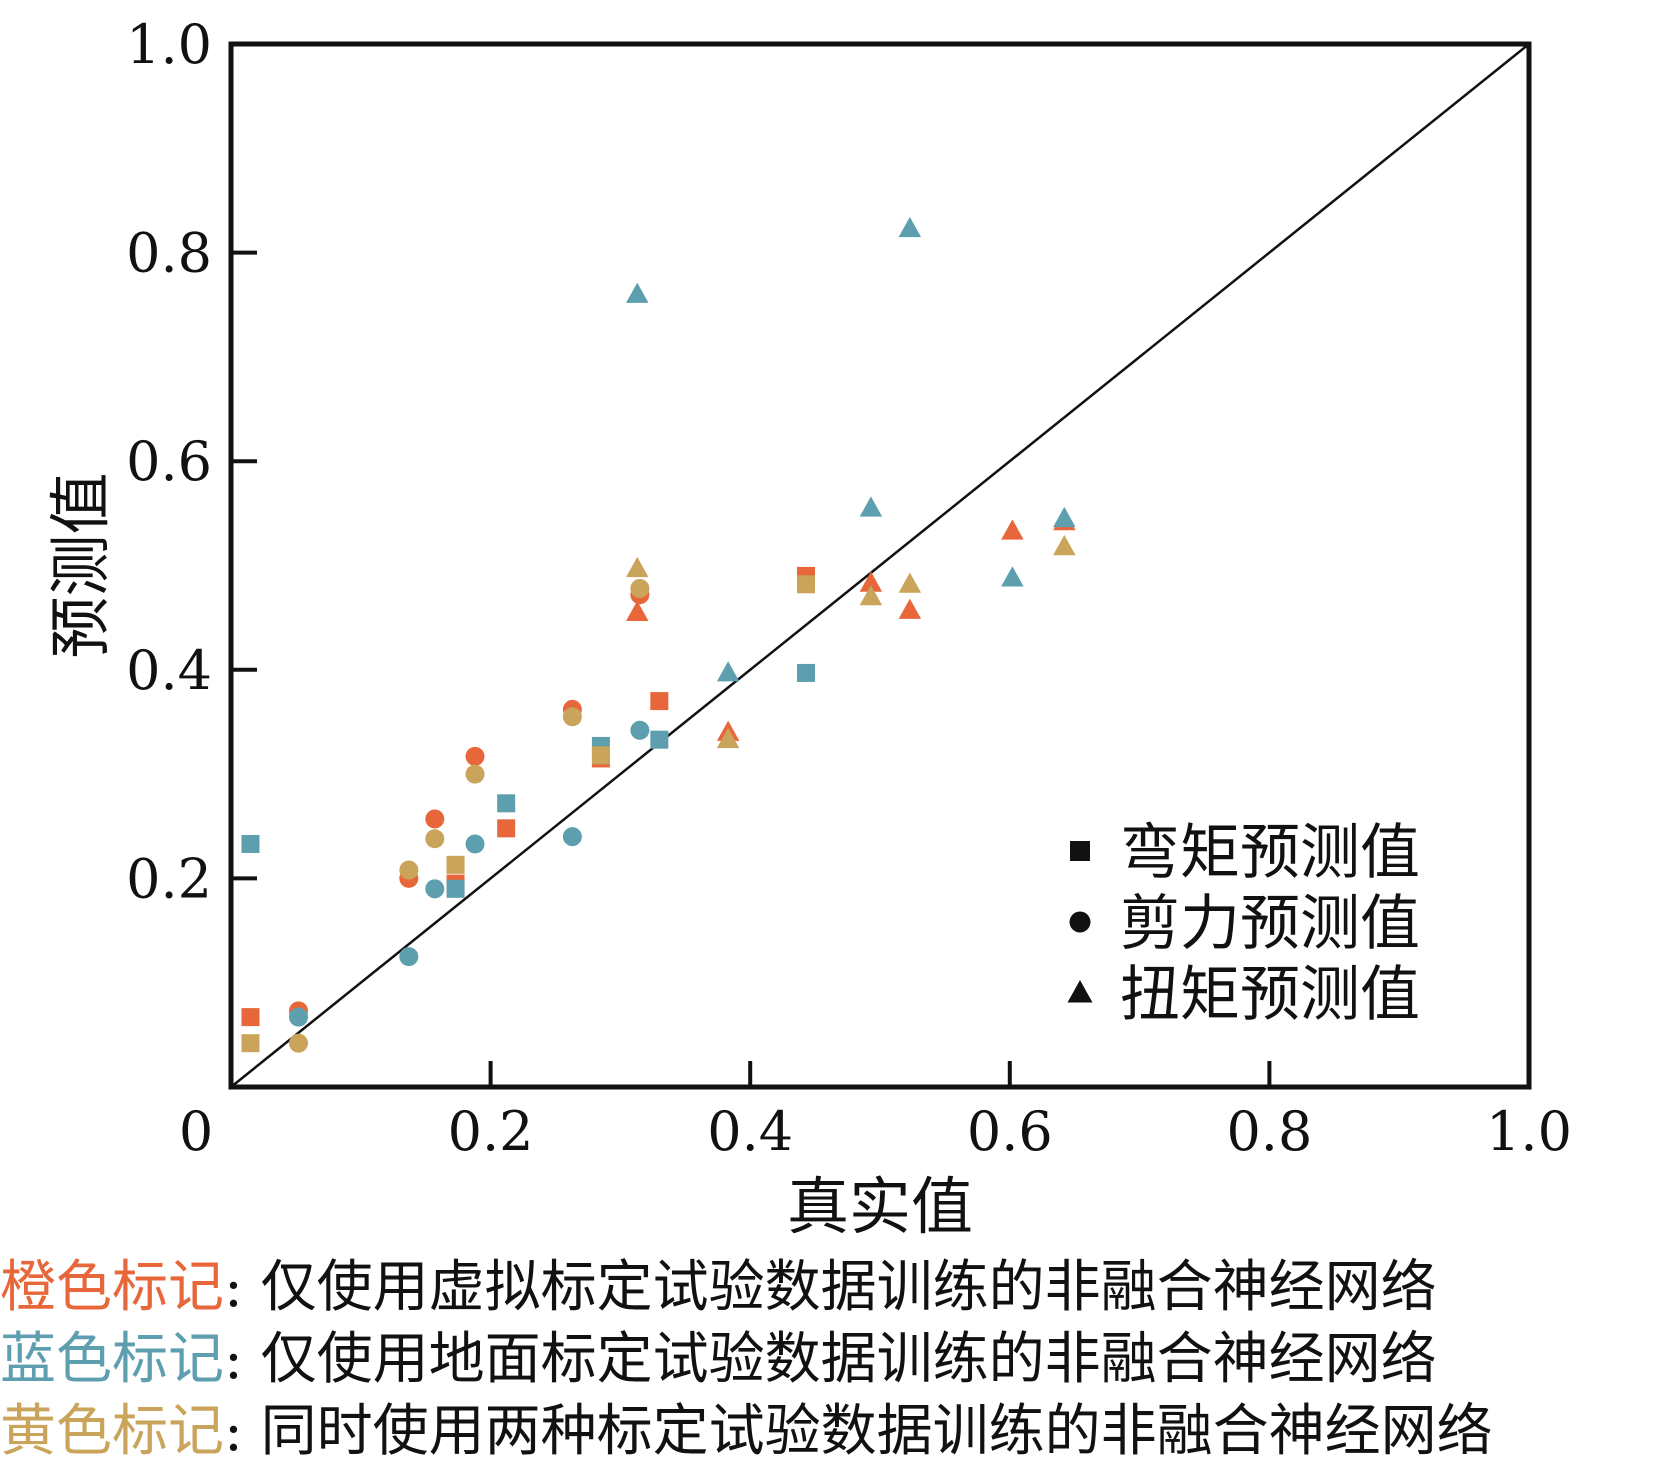 This screenshot has width=1654, height=1476. I want to click on legend-circle-marker, so click(1080, 922).